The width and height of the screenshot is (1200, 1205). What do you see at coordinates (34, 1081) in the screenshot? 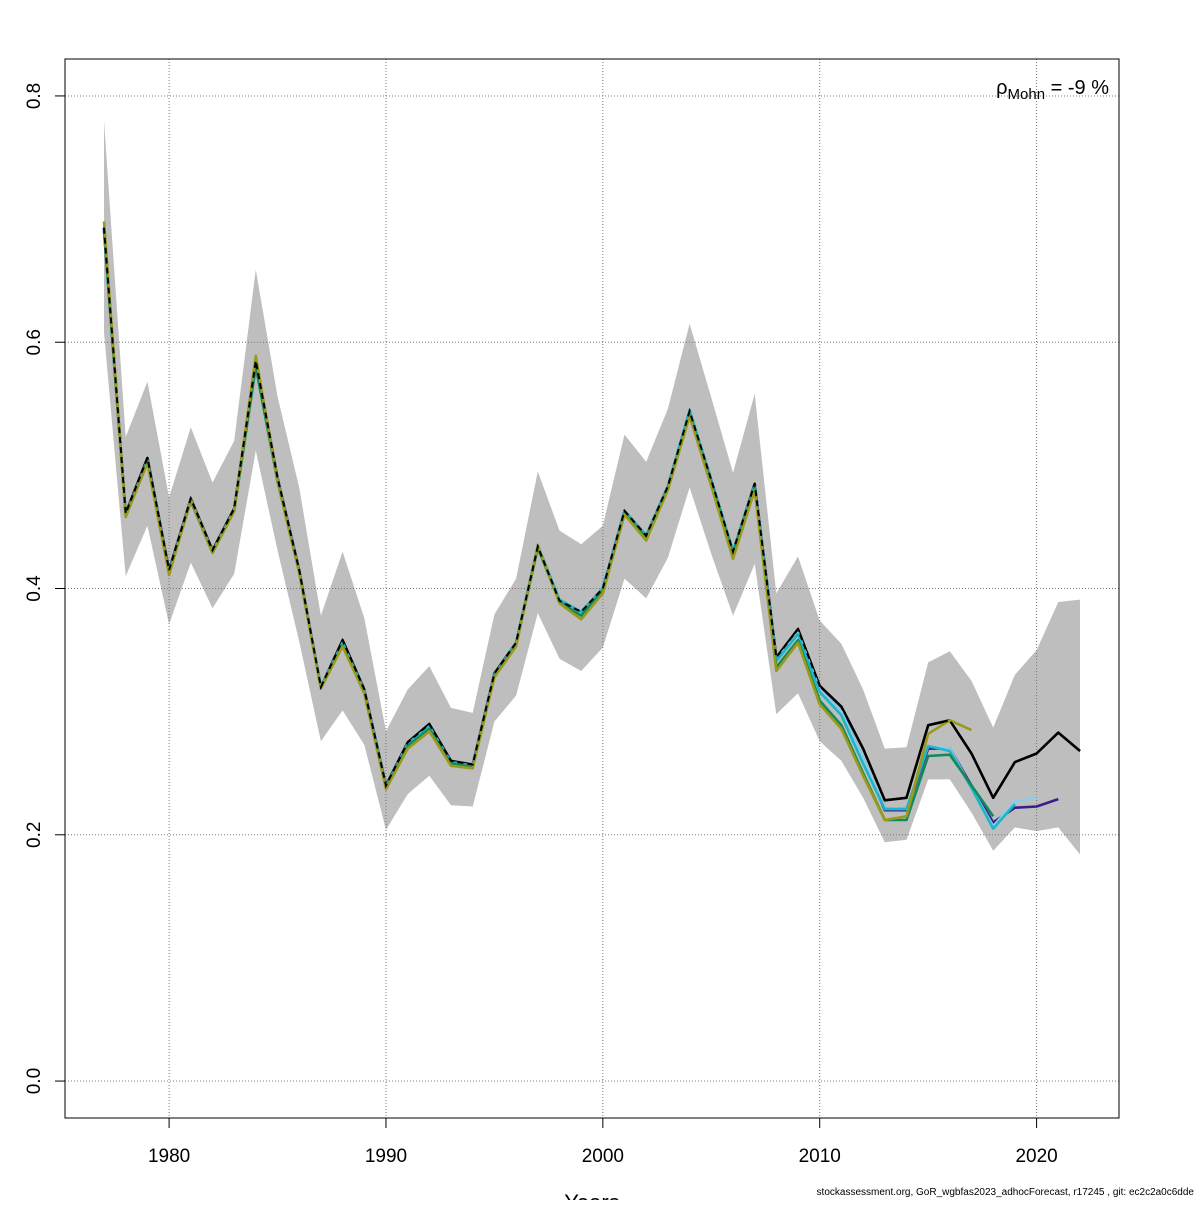
I see `y-tick-label: 0.0` at bounding box center [34, 1081].